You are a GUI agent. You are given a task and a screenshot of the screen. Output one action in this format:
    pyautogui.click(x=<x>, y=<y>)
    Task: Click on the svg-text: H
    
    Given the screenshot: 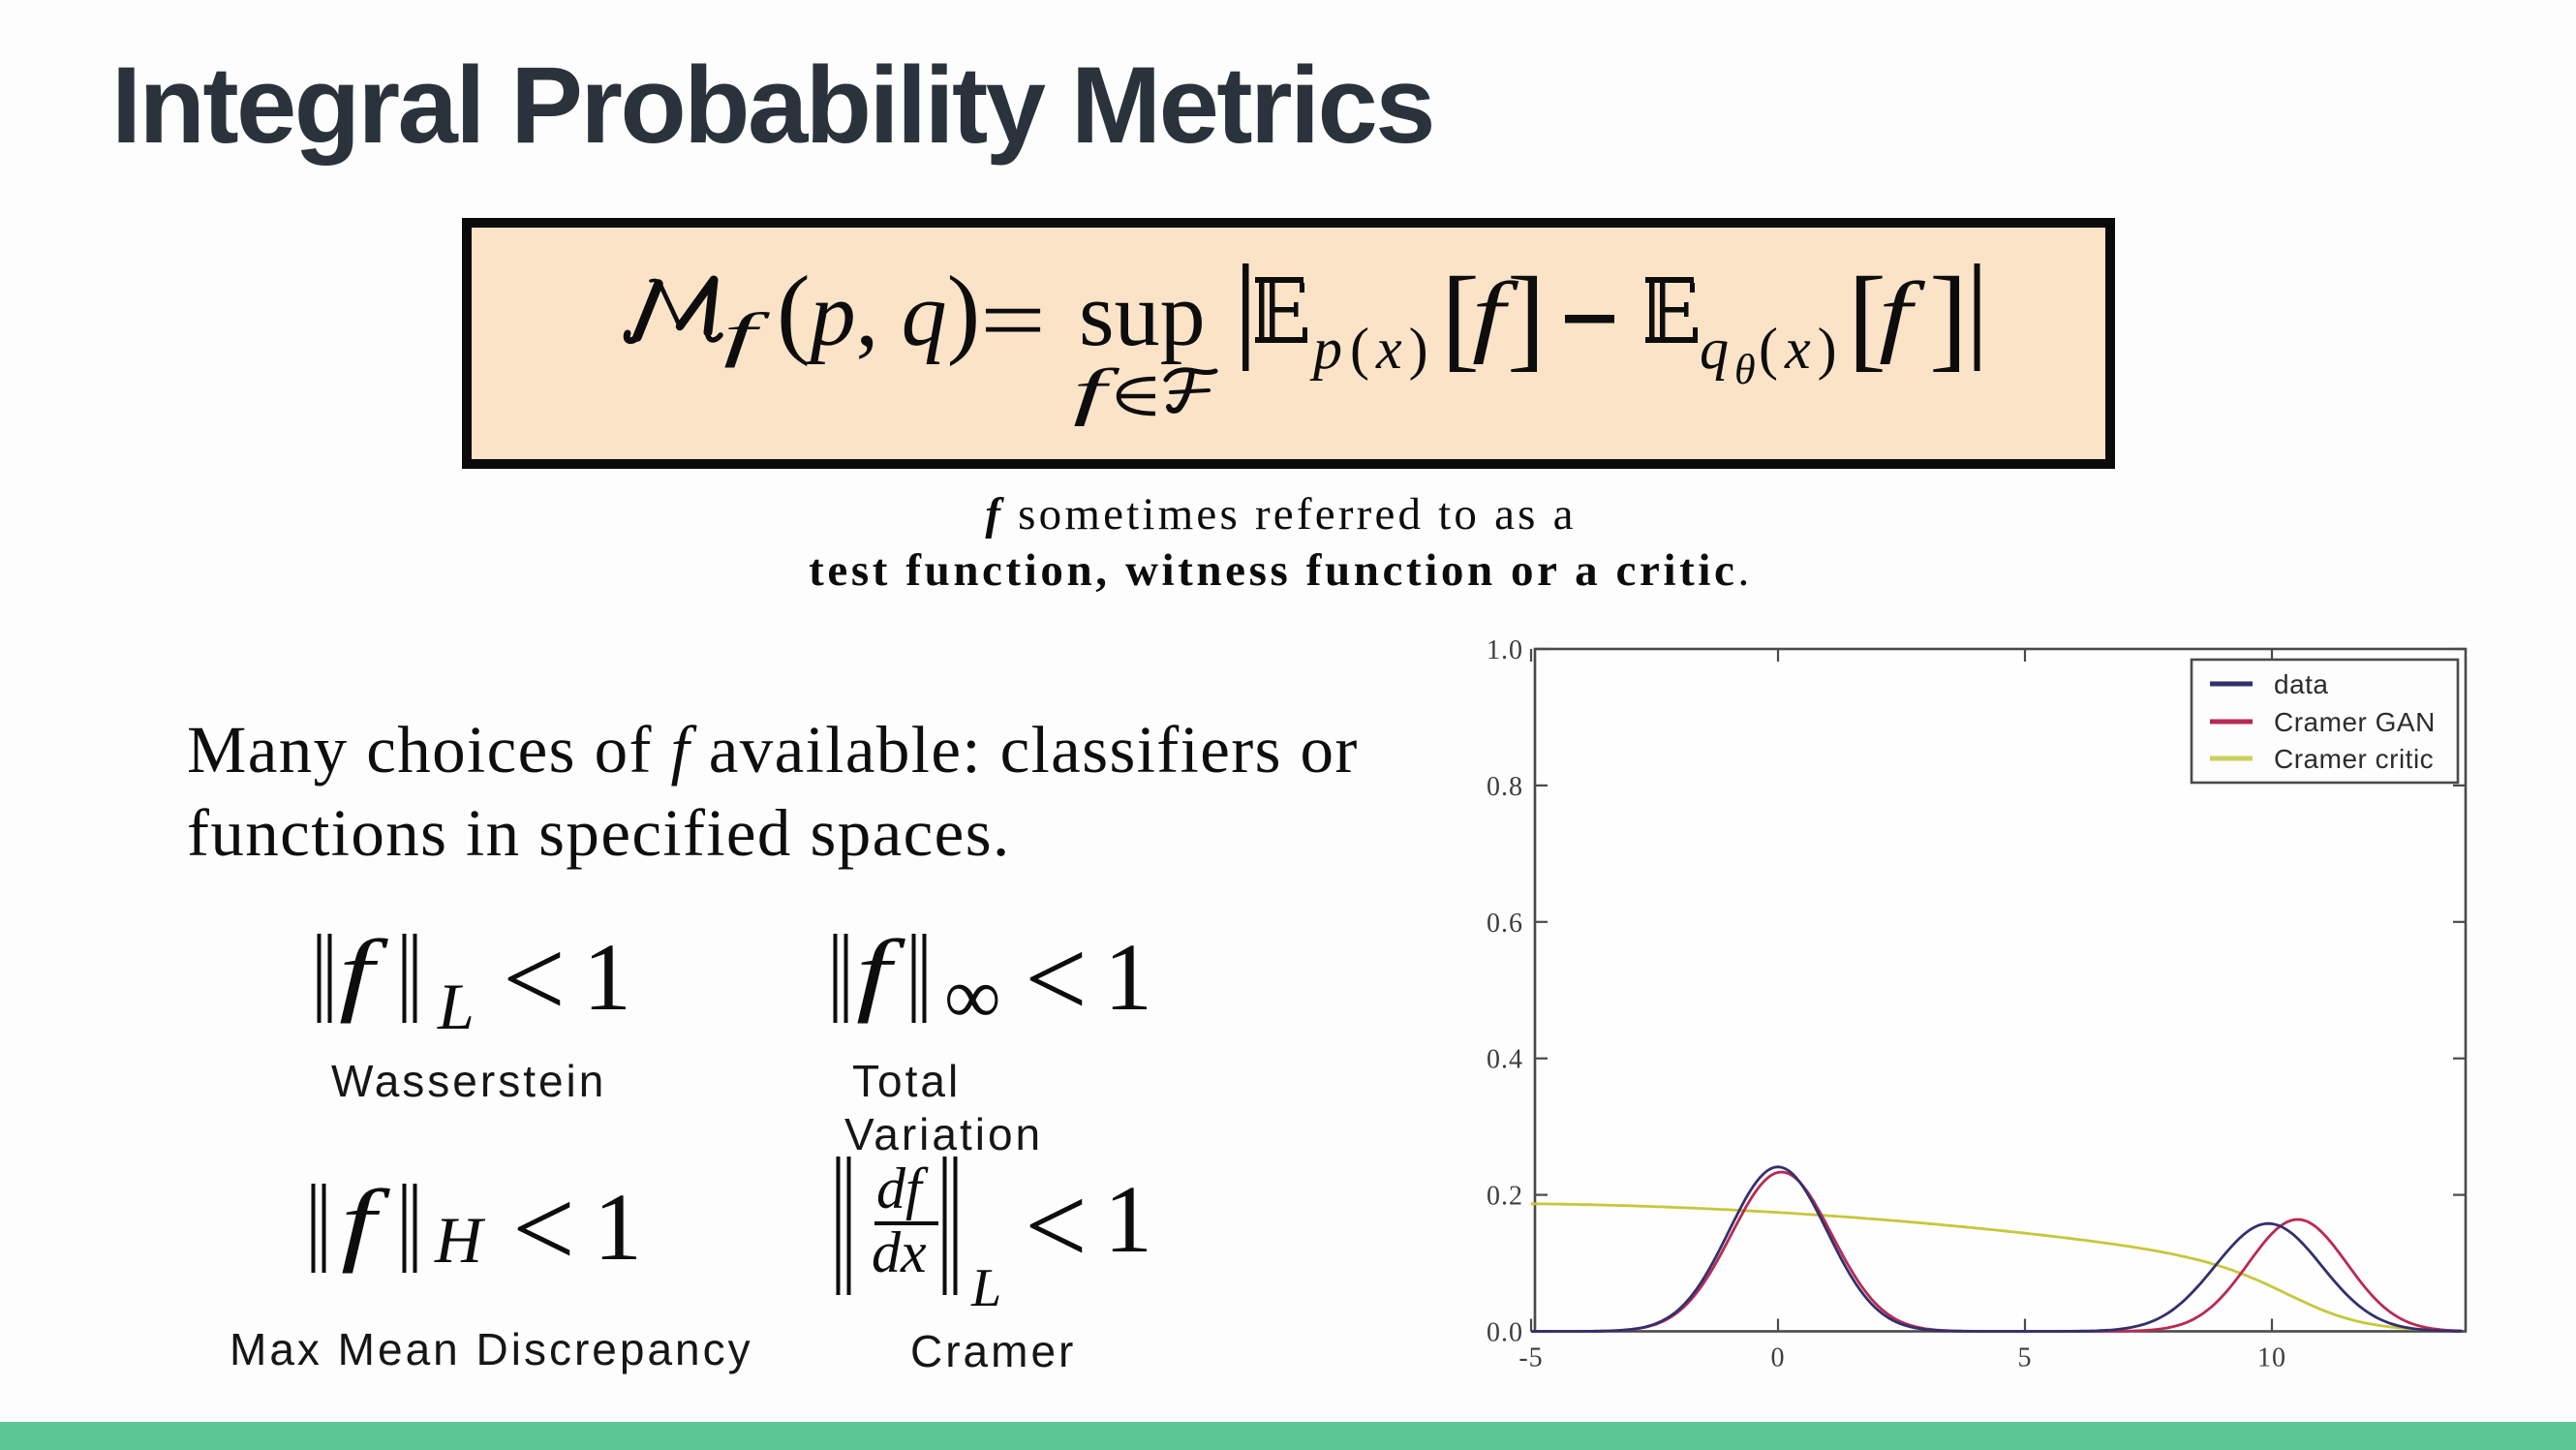 What is the action you would take?
    pyautogui.click(x=460, y=1240)
    